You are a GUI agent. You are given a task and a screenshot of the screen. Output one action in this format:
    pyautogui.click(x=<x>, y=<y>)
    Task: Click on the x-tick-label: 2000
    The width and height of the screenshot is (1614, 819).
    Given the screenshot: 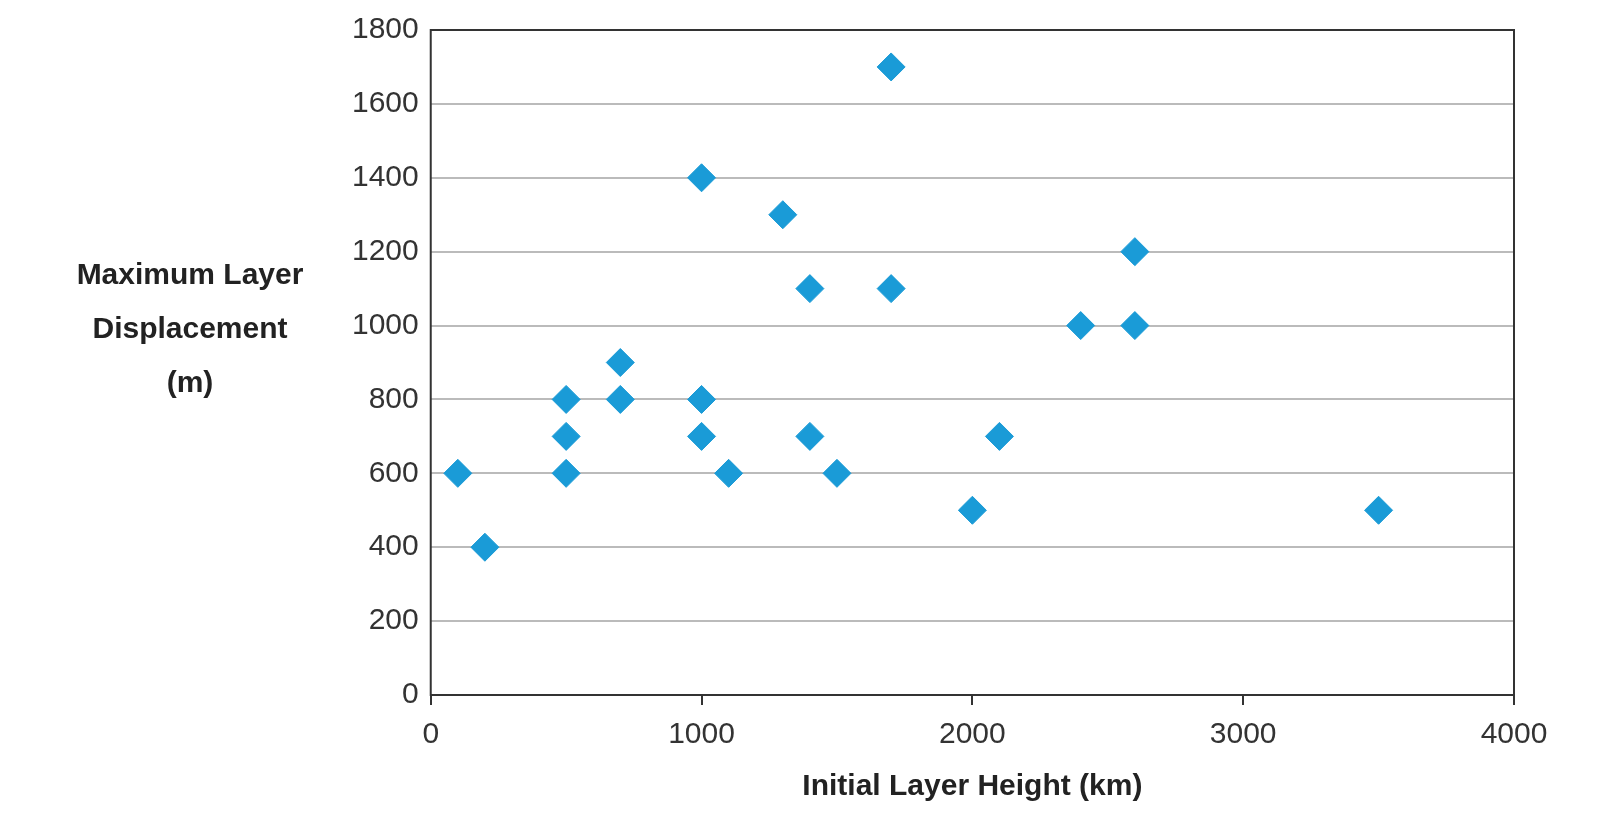 What is the action you would take?
    pyautogui.click(x=972, y=733)
    